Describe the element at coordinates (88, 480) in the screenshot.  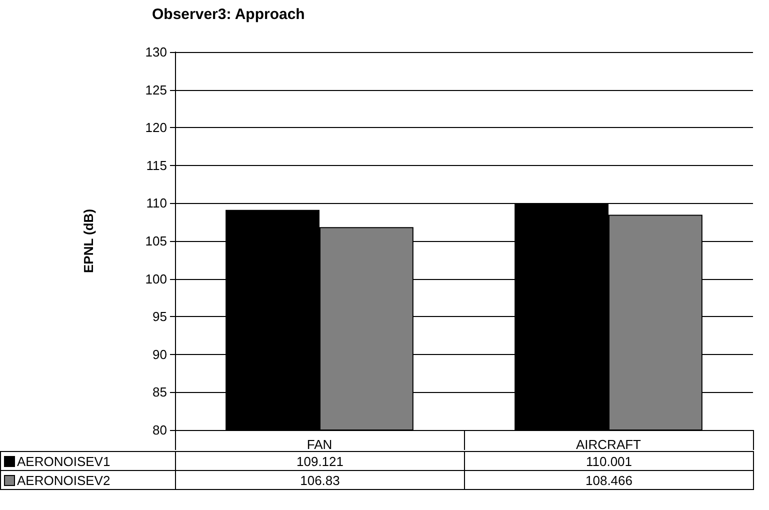
I see `legend-label: AERONOISEV2` at that location.